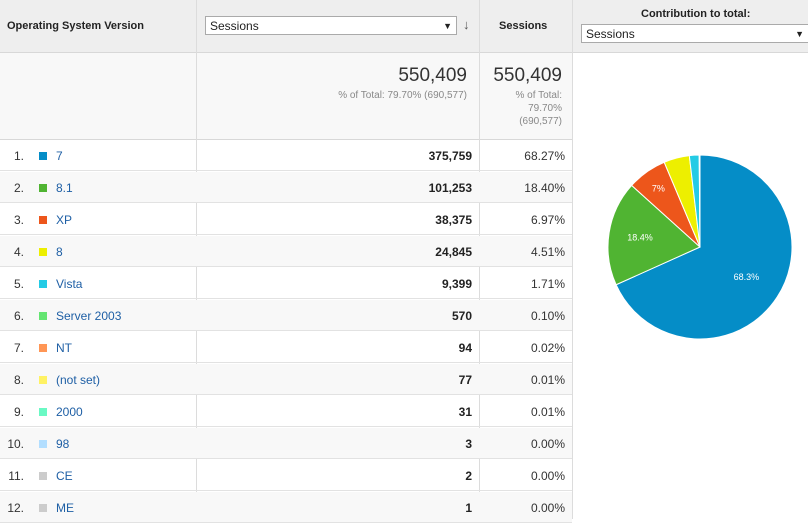 This screenshot has height=523, width=808. I want to click on sessions-percent: 1.71%, so click(547, 284).